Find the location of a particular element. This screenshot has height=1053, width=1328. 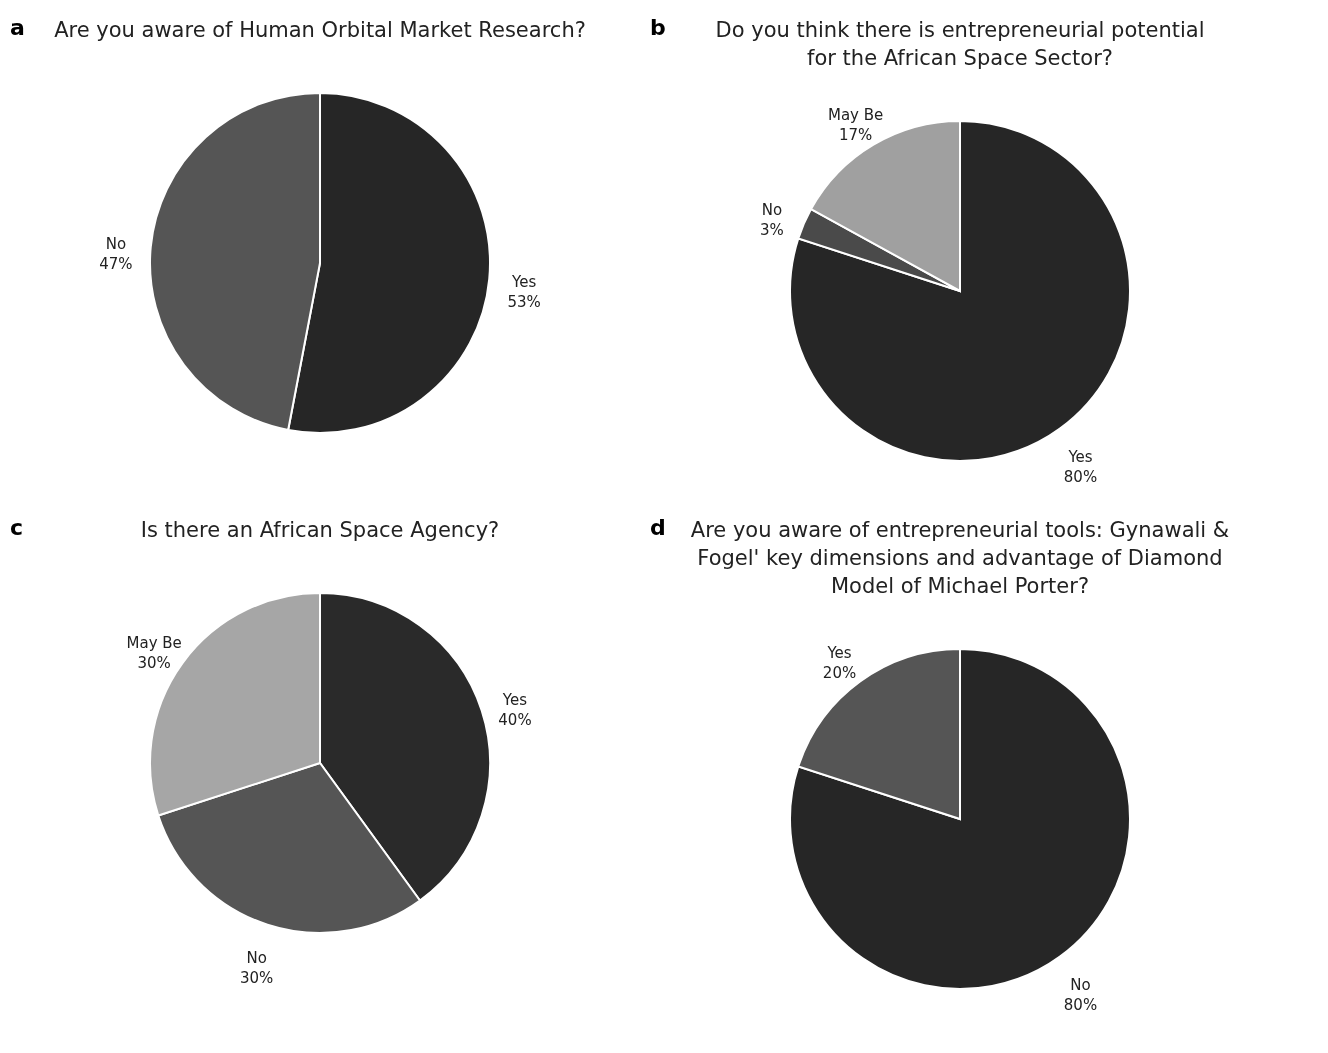

text: b is located at coordinates (658, 27).